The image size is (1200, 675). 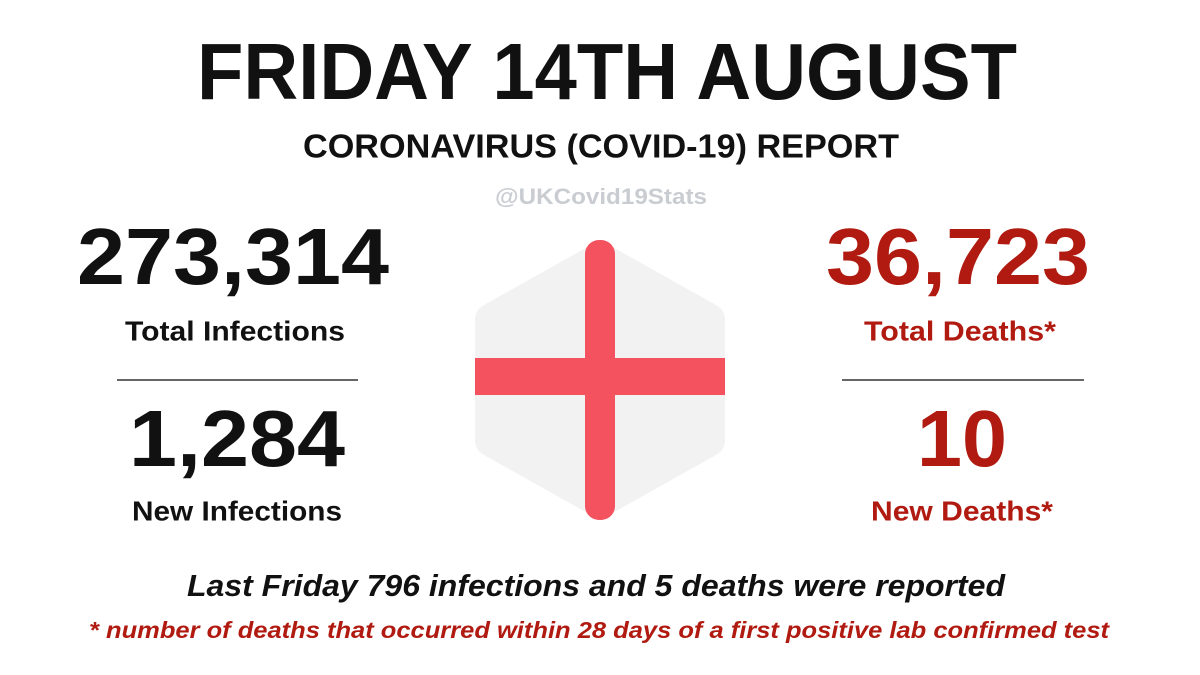 I want to click on total-infections: 273,314, so click(x=233, y=256).